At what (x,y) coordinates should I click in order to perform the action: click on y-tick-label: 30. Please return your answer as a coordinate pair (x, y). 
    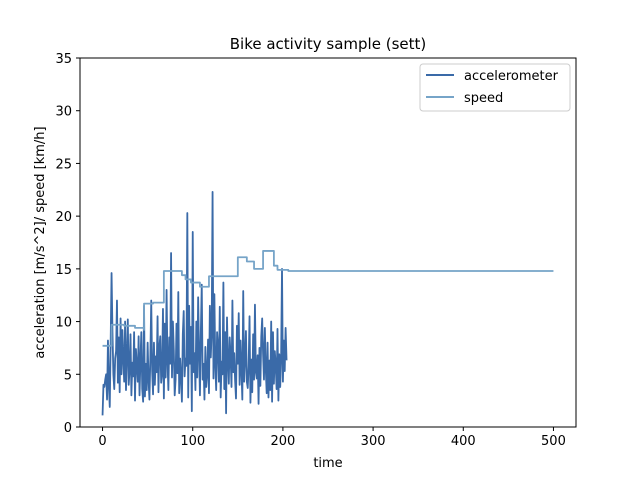
    Looking at the image, I should click on (63, 112).